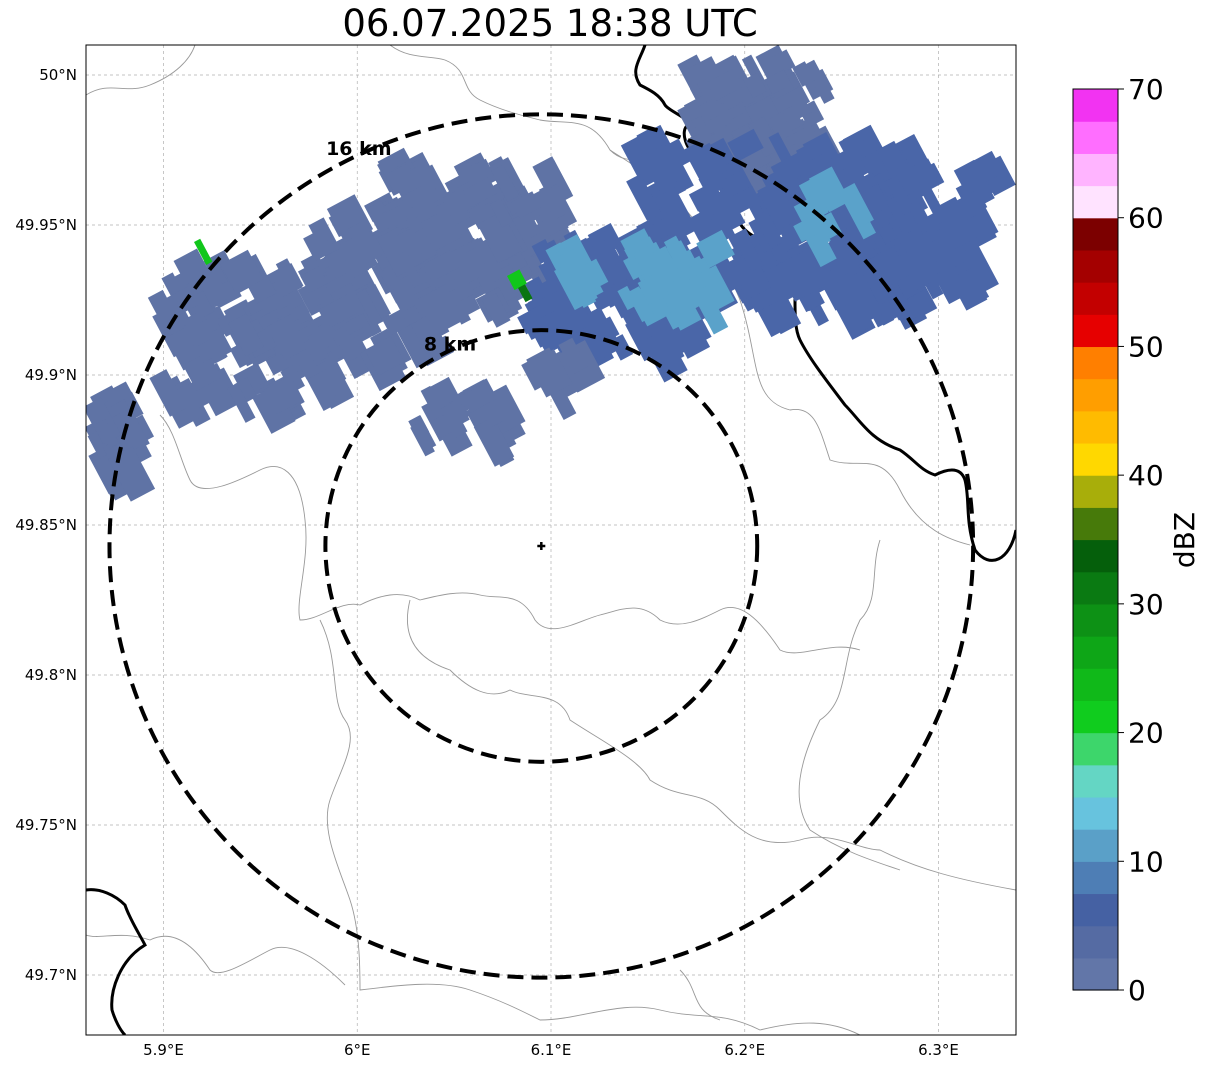 The image size is (1207, 1069). What do you see at coordinates (938, 1050) in the screenshot?
I see `lon-tick-label: 6.3°E` at bounding box center [938, 1050].